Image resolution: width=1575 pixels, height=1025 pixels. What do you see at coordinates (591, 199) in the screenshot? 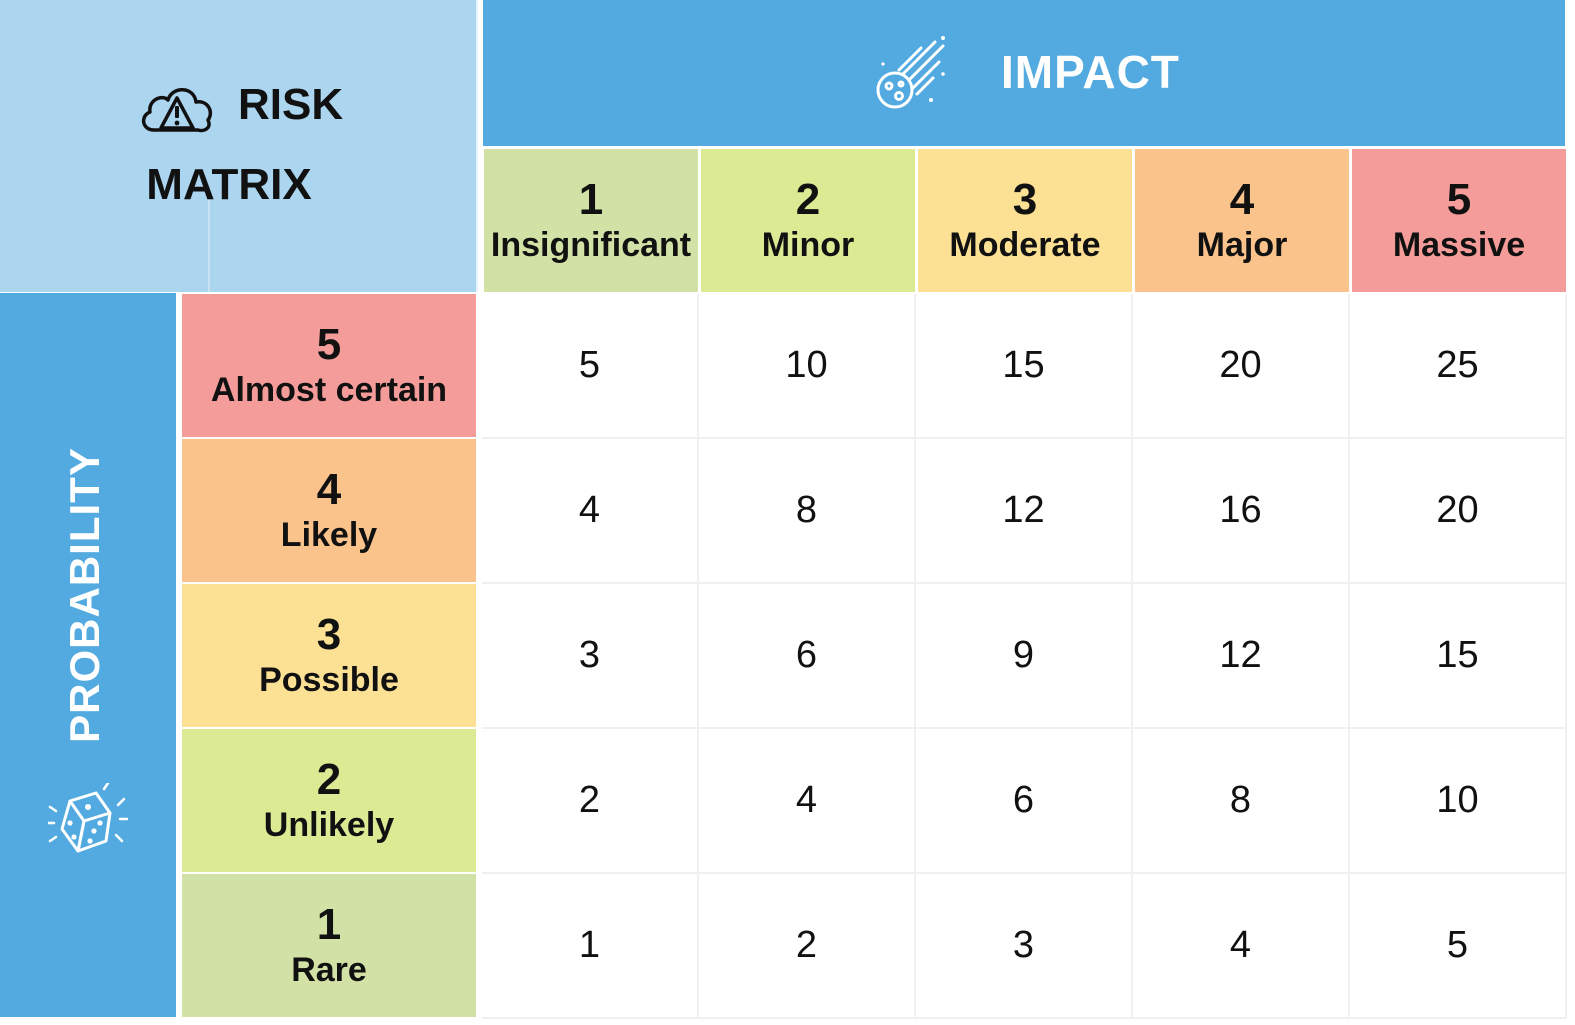
I see `impact-level-number: 1` at bounding box center [591, 199].